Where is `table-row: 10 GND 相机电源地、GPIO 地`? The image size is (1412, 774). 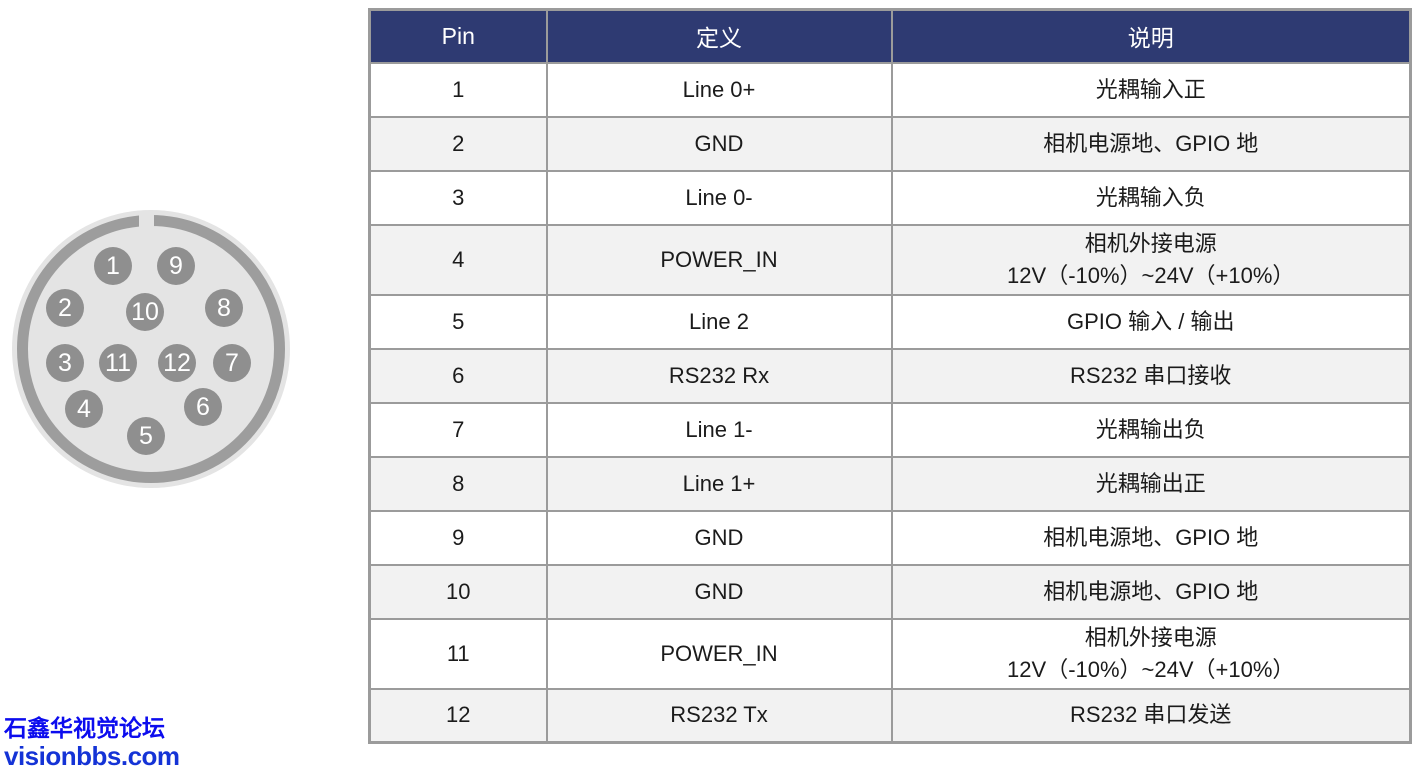
table-row: 10 GND 相机电源地、GPIO 地 is located at coordinates (890, 591).